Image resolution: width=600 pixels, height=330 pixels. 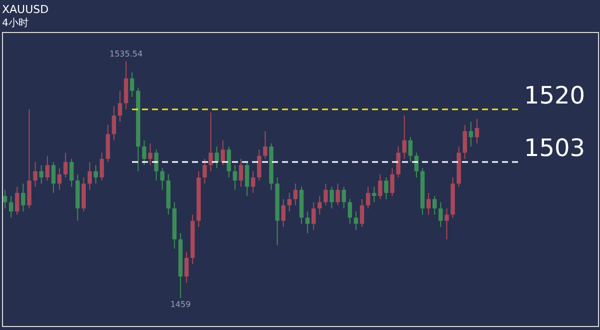 I want to click on ref-line-label: 1520, so click(x=555, y=95).